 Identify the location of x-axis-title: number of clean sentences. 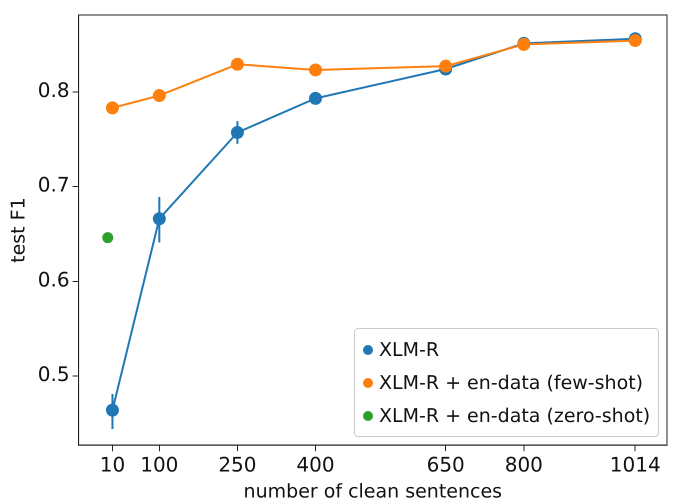
(373, 491).